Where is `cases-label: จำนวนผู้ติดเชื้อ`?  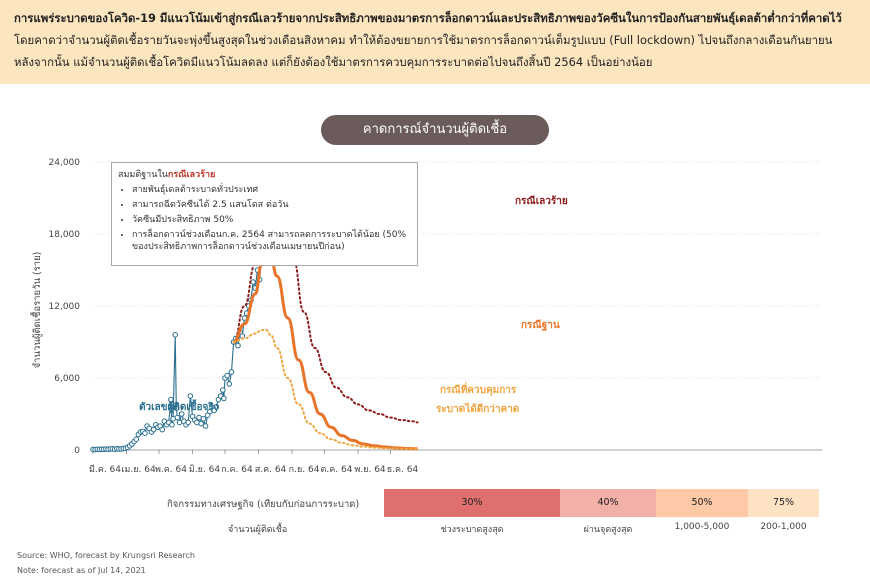 cases-label: จำนวนผู้ติดเชื้อ is located at coordinates (258, 530).